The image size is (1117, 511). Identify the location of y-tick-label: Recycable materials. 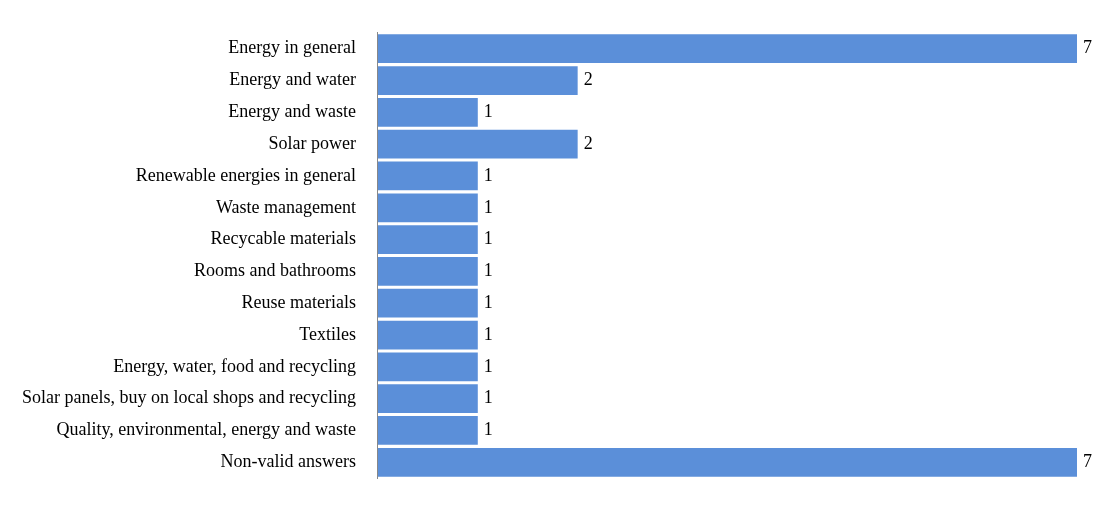
(283, 238).